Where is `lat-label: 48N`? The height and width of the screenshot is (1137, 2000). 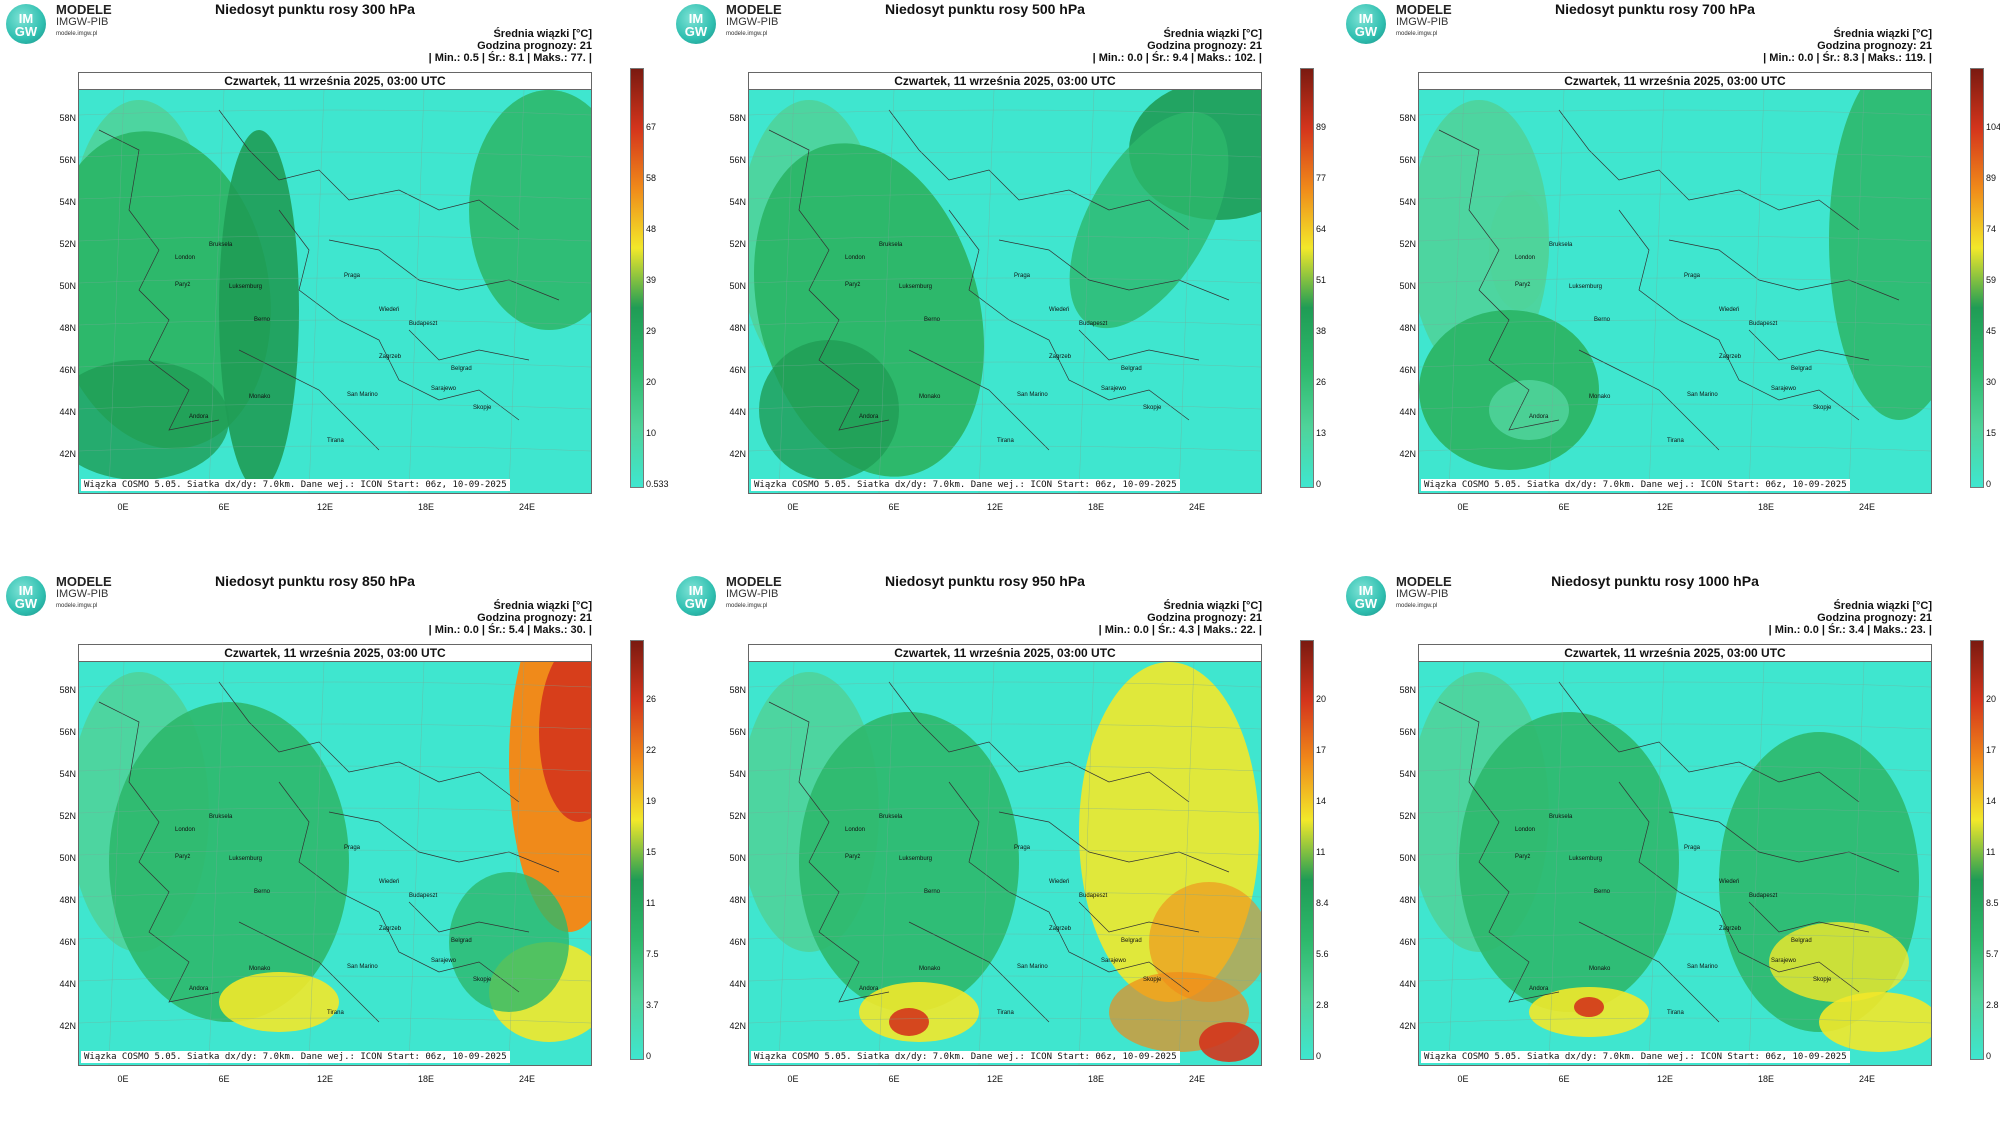
lat-label: 48N is located at coordinates (67, 900).